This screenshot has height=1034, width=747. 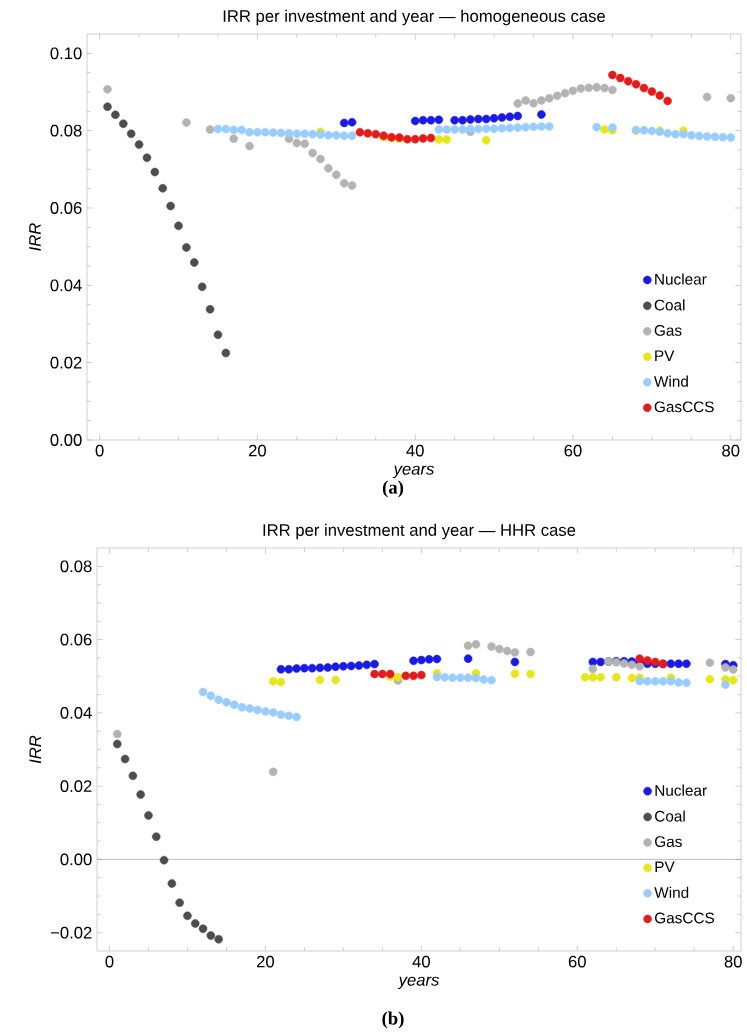 What do you see at coordinates (393, 1020) in the screenshot?
I see `text: (b)` at bounding box center [393, 1020].